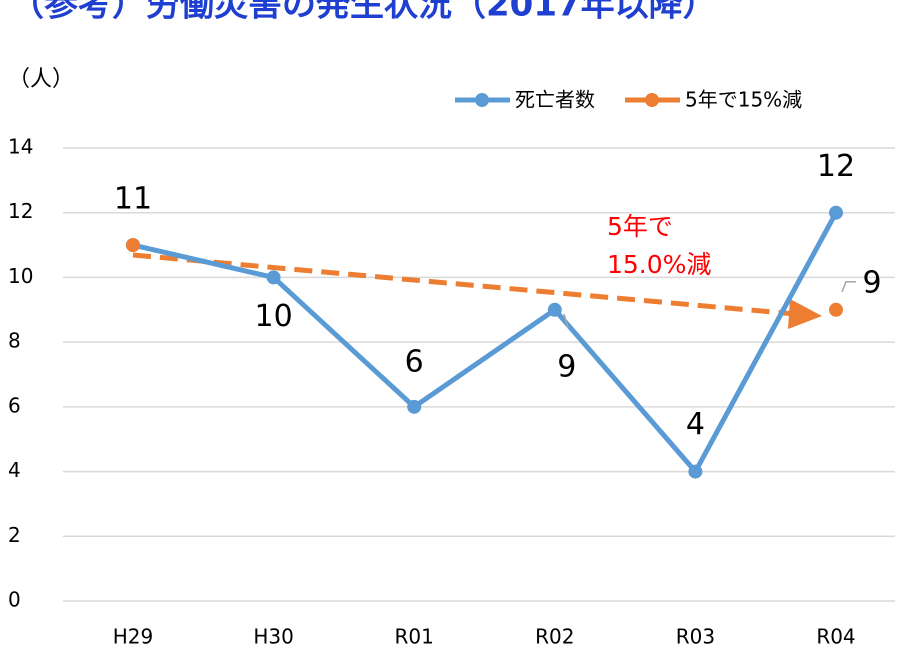 The image size is (901, 650). What do you see at coordinates (659, 264) in the screenshot?
I see `annotation: 15.0%減` at bounding box center [659, 264].